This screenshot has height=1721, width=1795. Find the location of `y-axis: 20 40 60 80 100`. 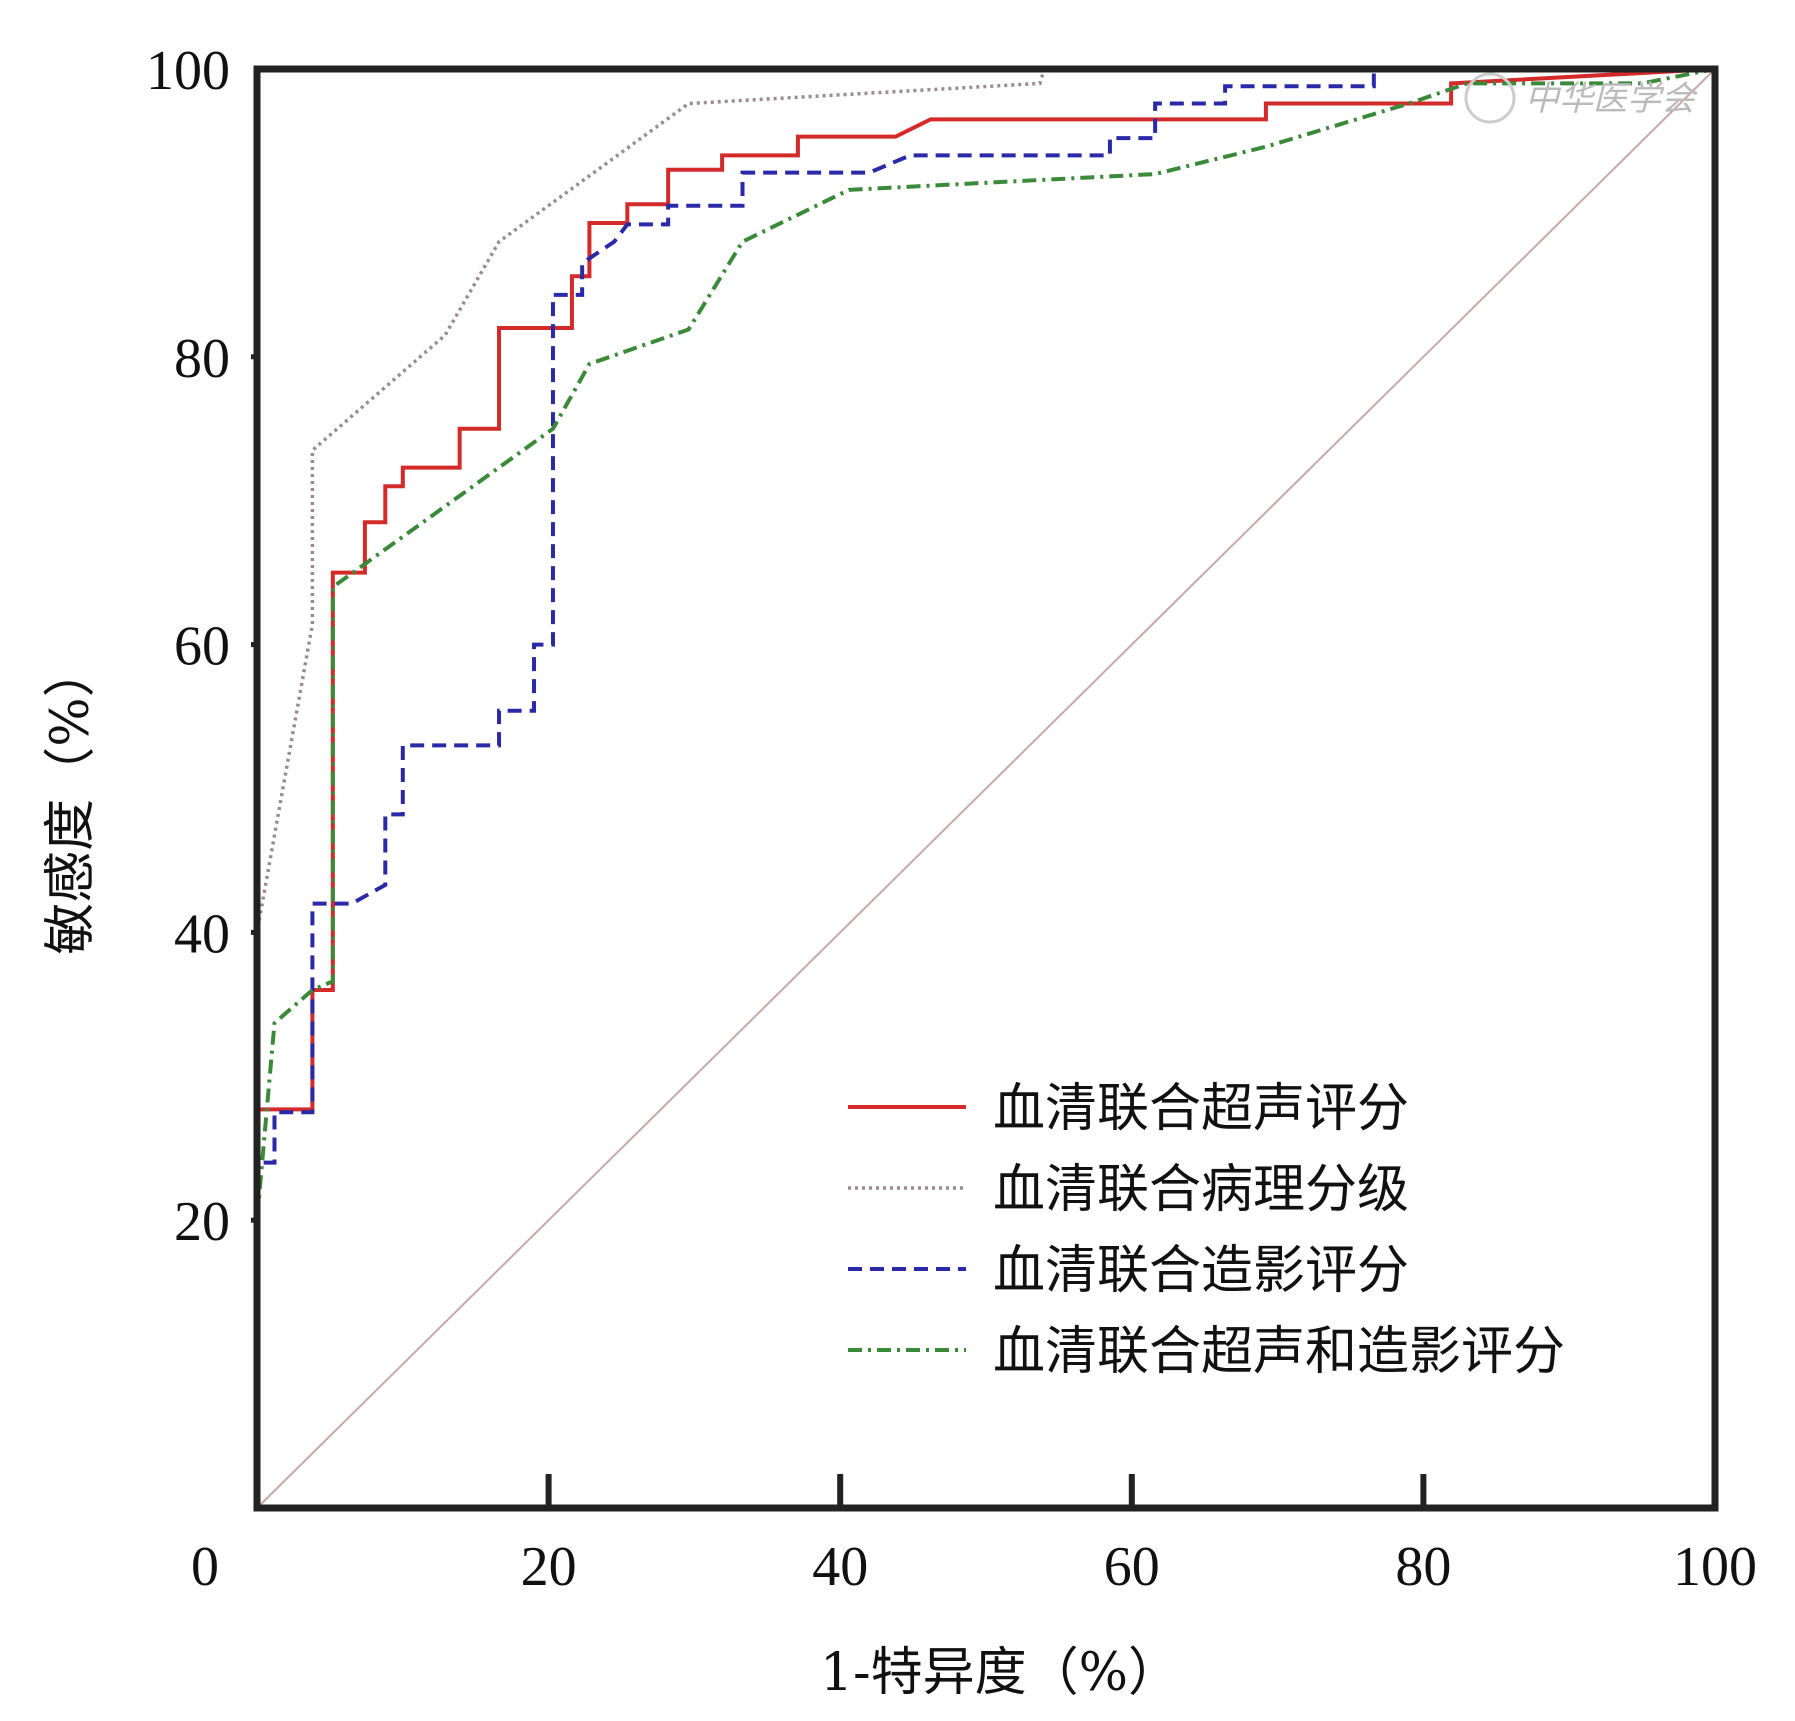

y-axis: 20 40 60 80 100 is located at coordinates (201, 646).